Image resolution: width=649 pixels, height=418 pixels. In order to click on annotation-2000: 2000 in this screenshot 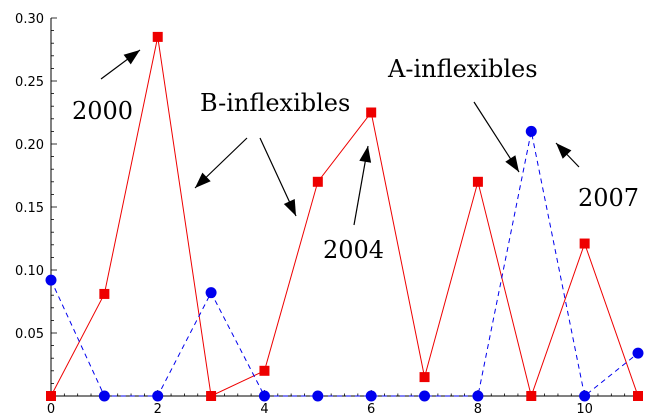, I will do `click(102, 111)`.